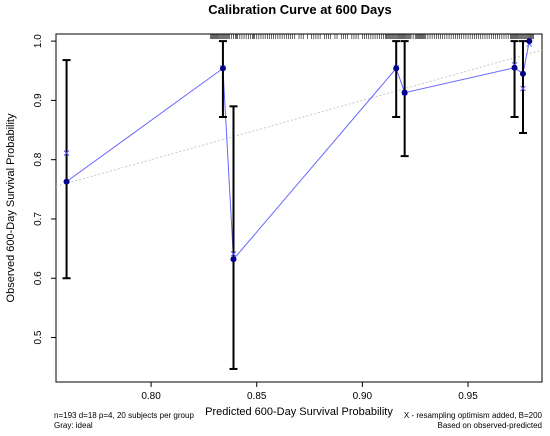  Describe the element at coordinates (38, 337) in the screenshot. I see `y-tick-label-0: 0.5` at that location.